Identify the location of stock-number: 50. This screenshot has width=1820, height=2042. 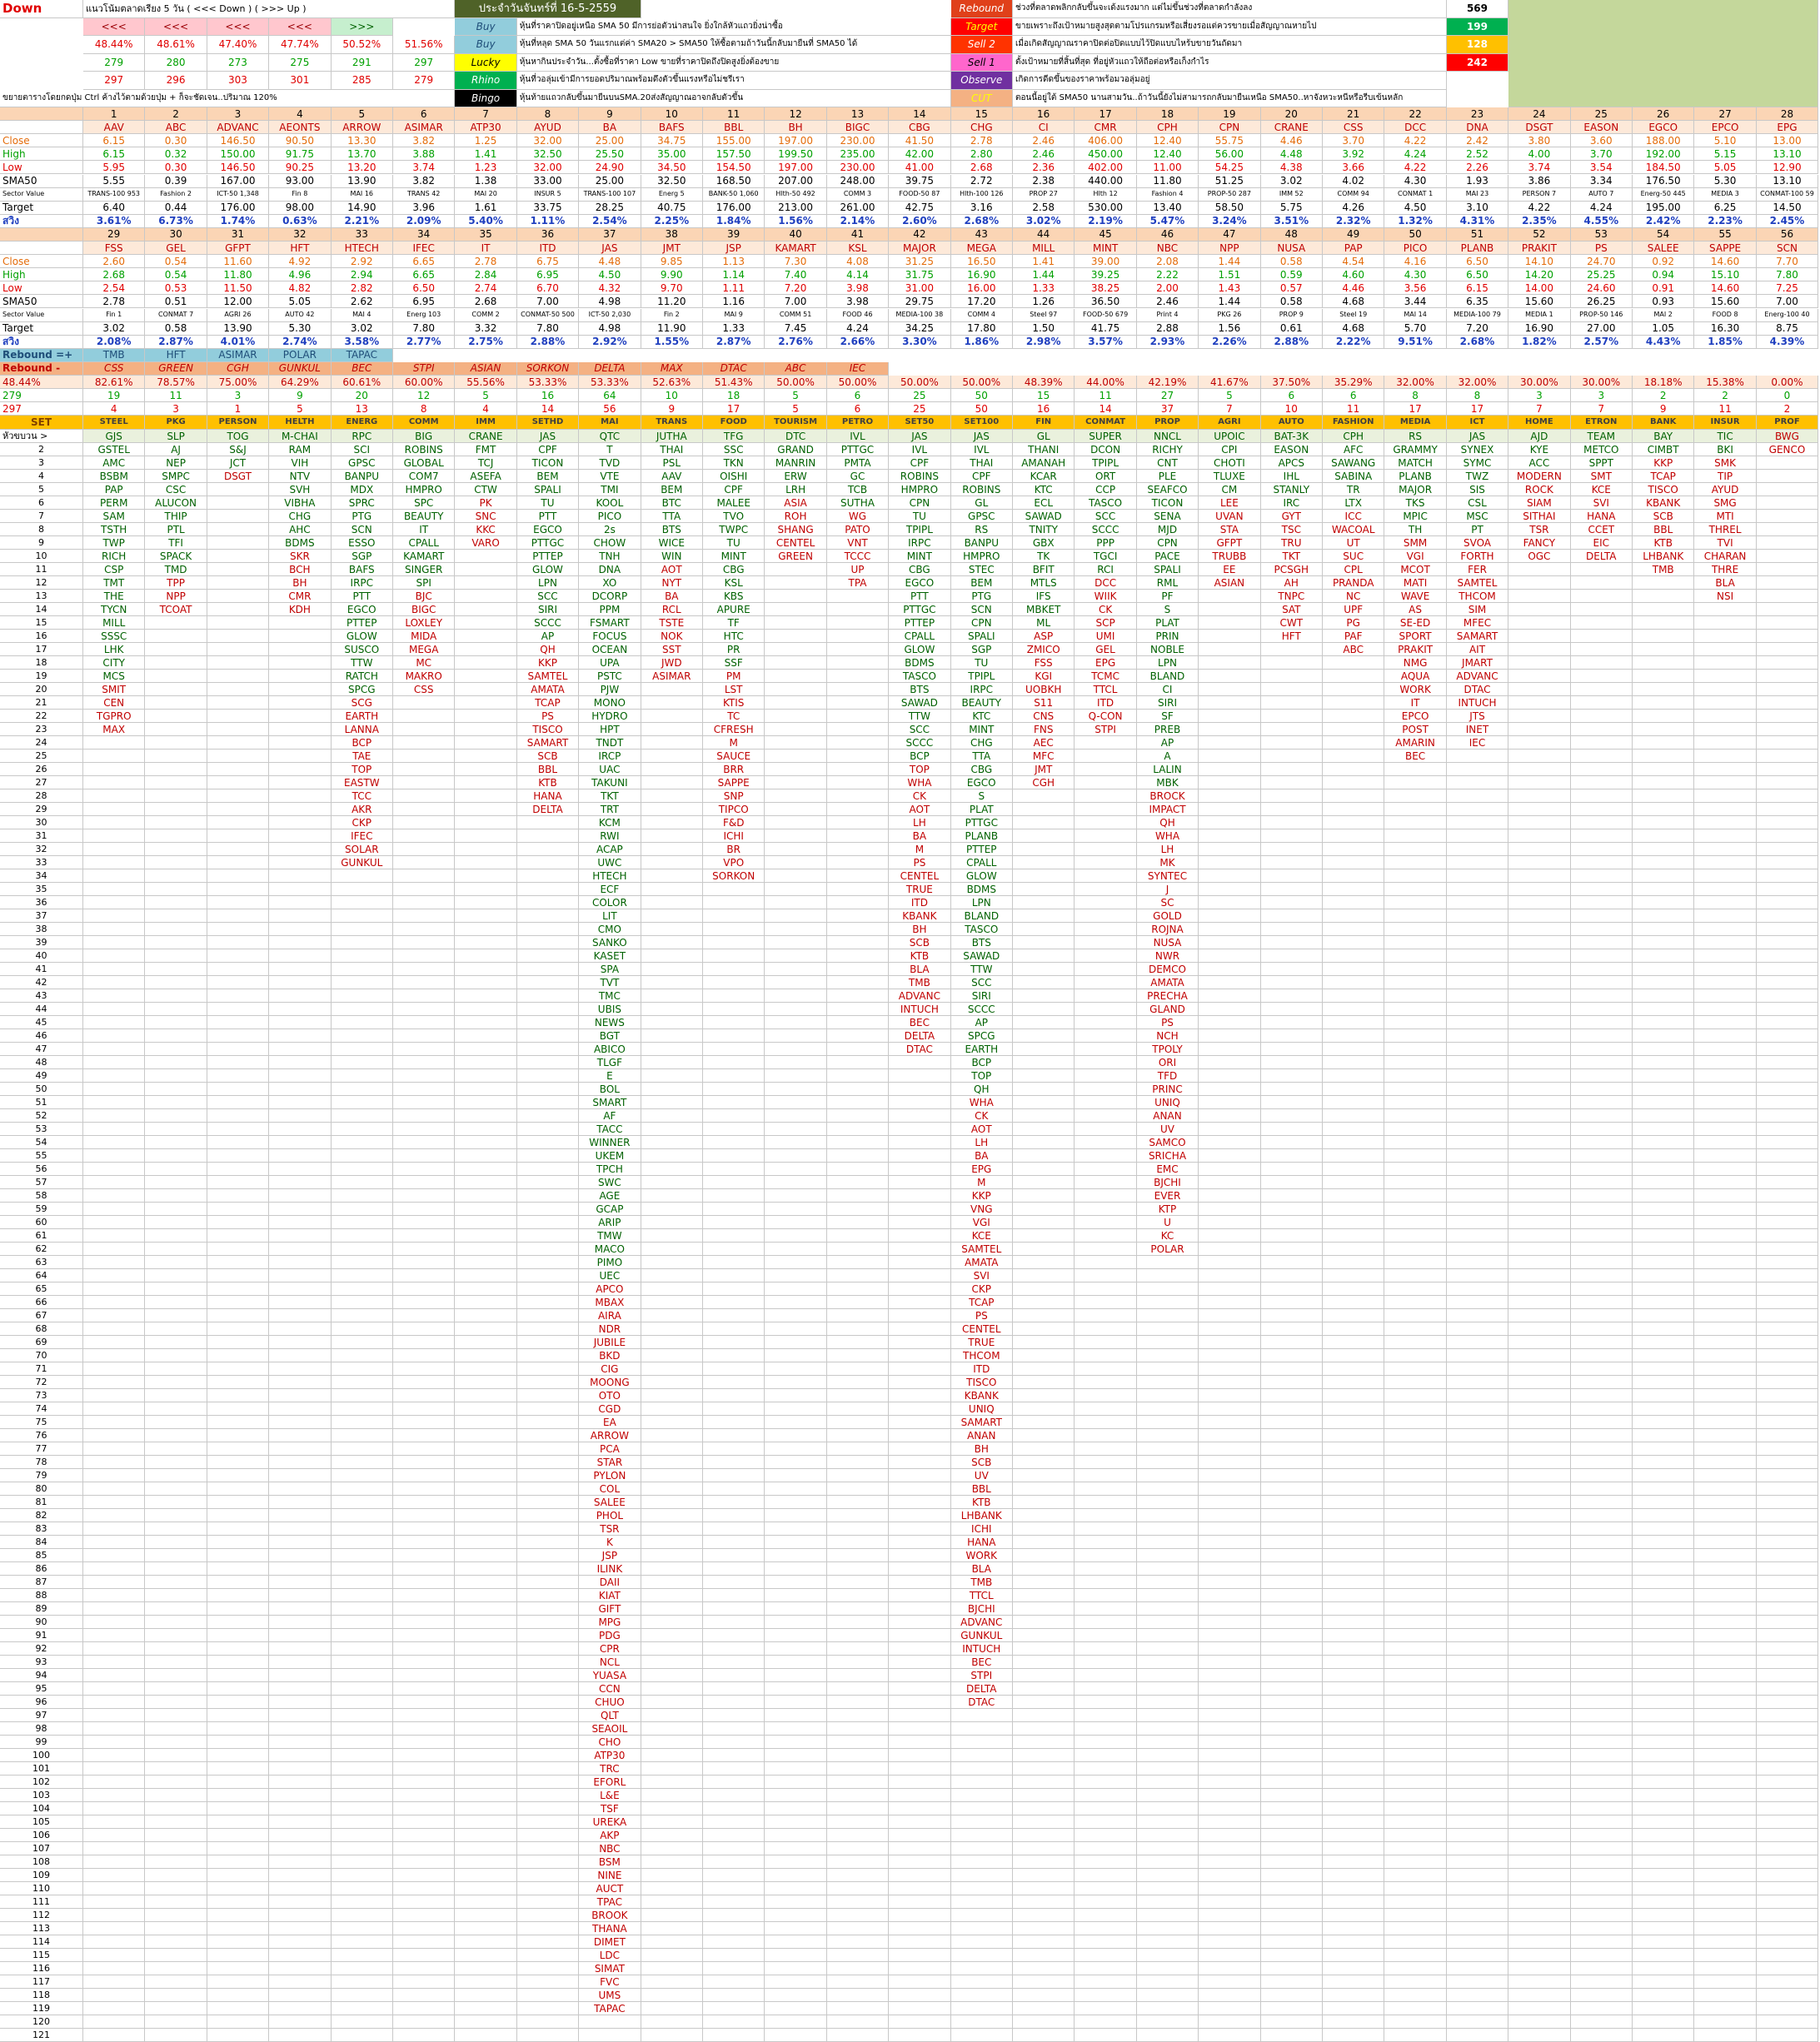
(1415, 234).